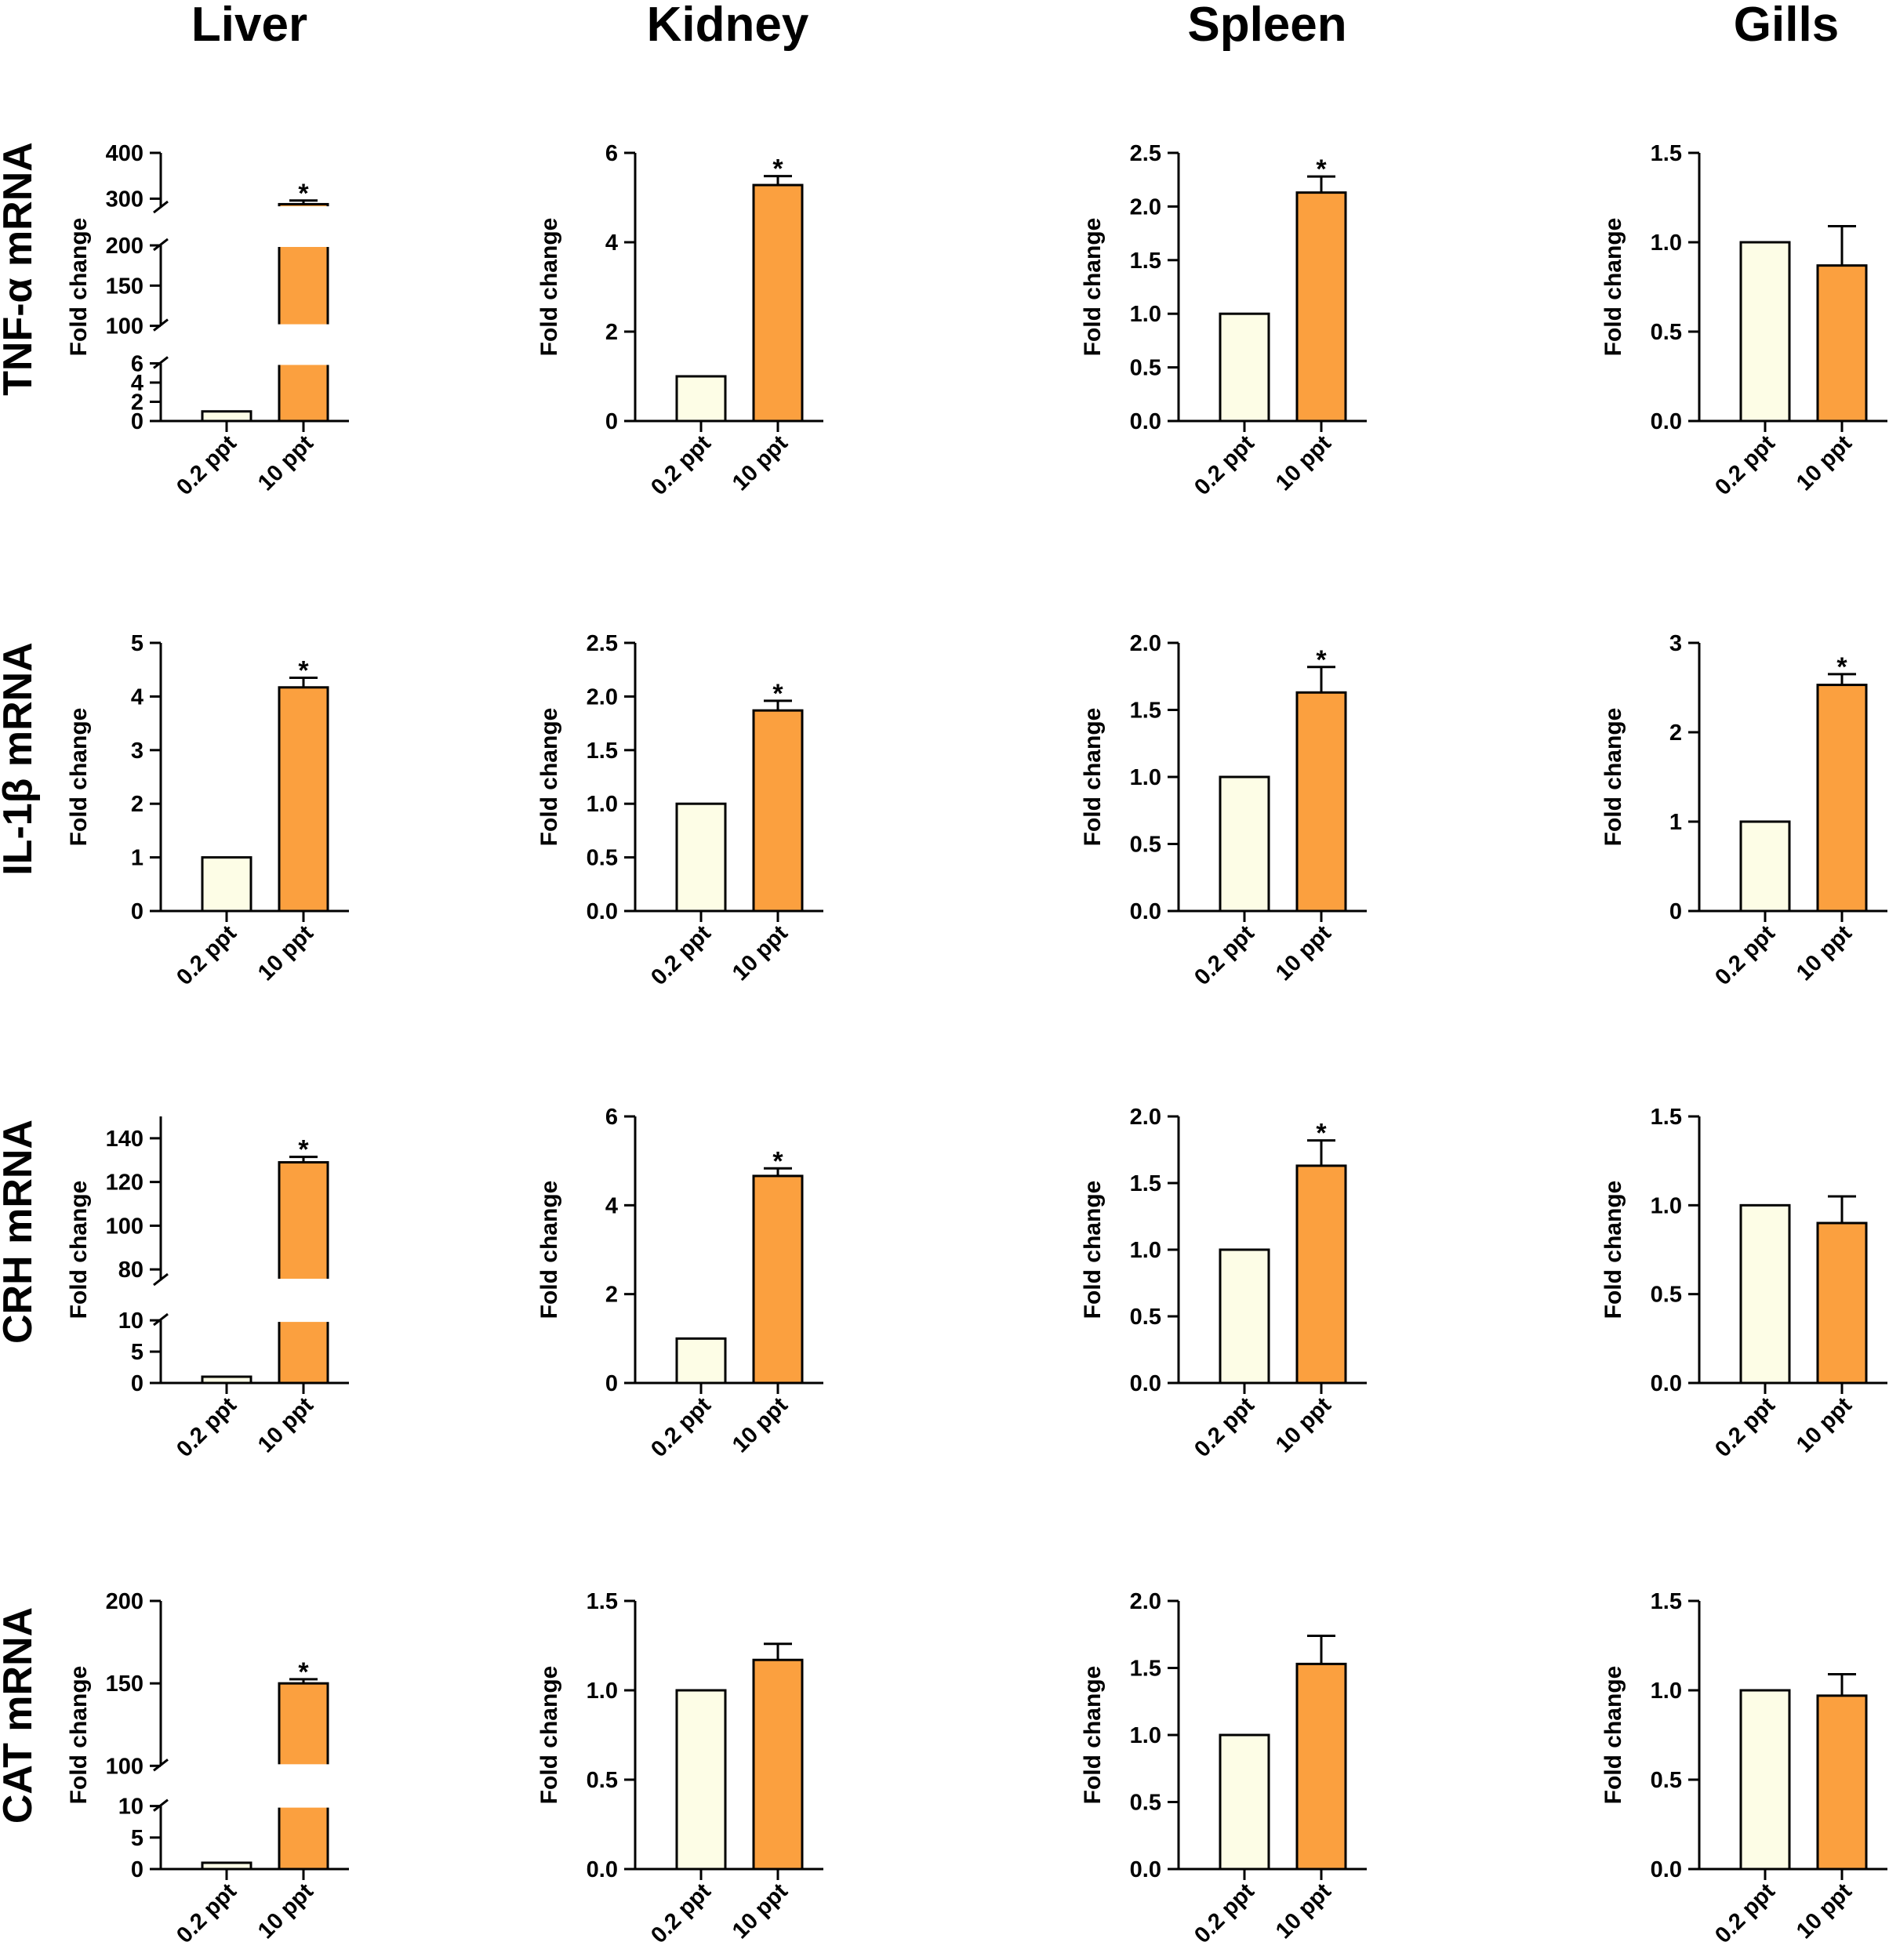 Image resolution: width=1889 pixels, height=1960 pixels. I want to click on y-tick-label: 6, so click(137, 363).